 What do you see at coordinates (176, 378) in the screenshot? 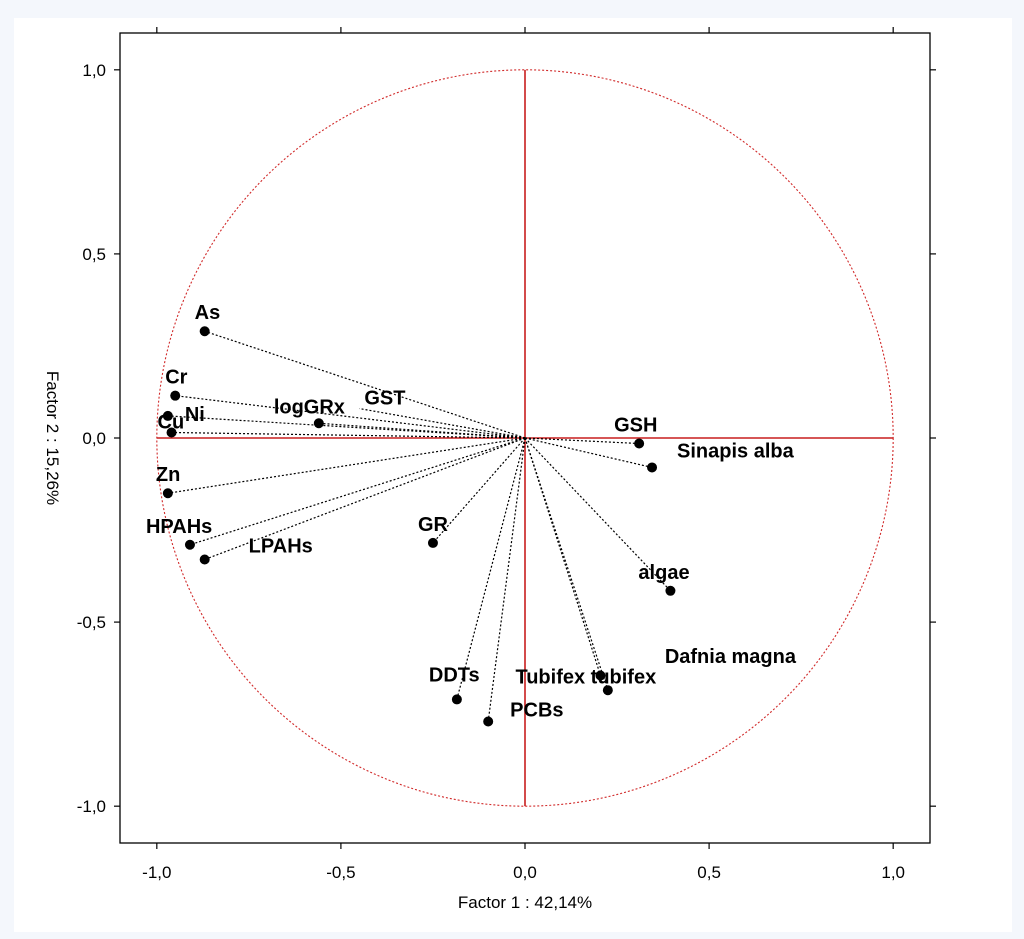
I see `point-label: Cr` at bounding box center [176, 378].